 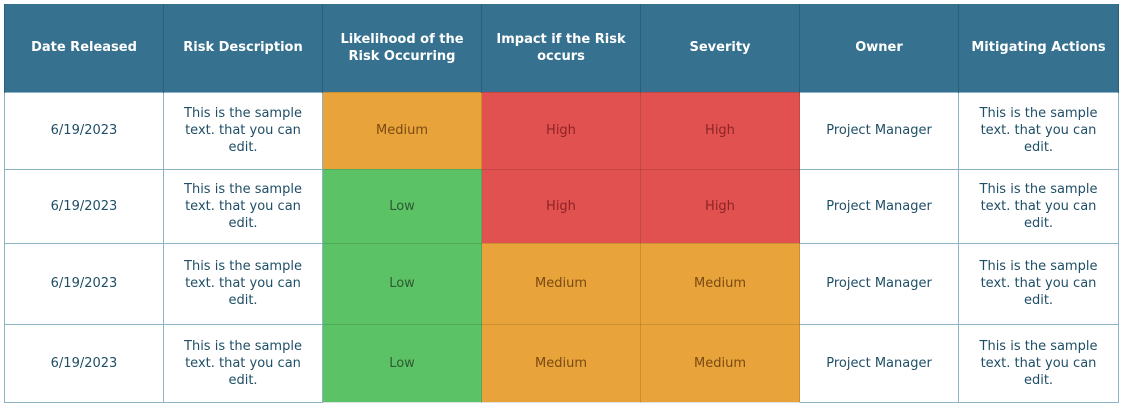 I want to click on header-mitigating-actions: Mitigating Actions, so click(x=1038, y=48).